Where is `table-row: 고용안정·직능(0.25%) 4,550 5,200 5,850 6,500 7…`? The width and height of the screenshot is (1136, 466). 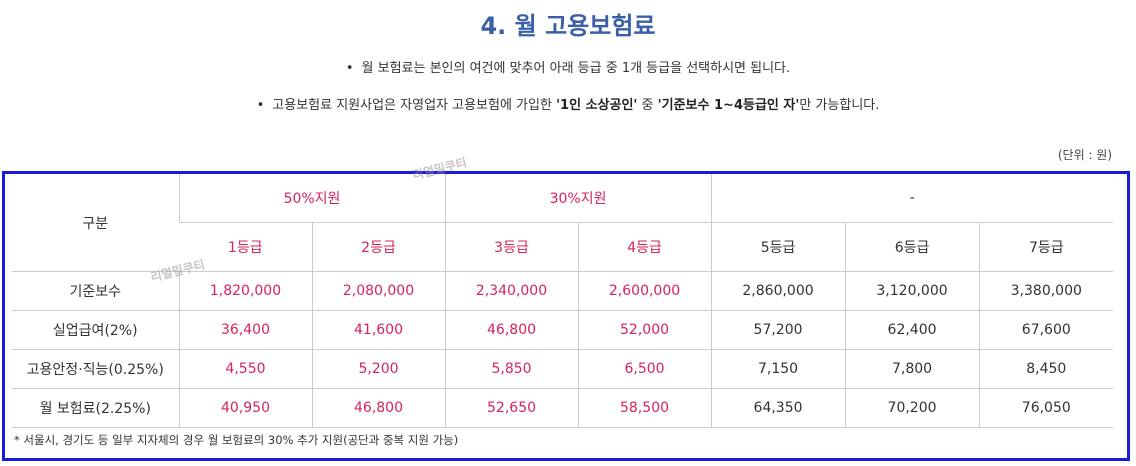
table-row: 고용안정·직능(0.25%) 4,550 5,200 5,850 6,500 7… is located at coordinates (563, 369).